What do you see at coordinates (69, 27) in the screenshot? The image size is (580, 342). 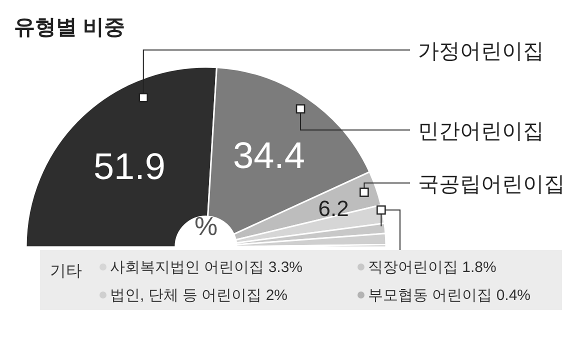 I see `chart-title: 유형별 비중` at bounding box center [69, 27].